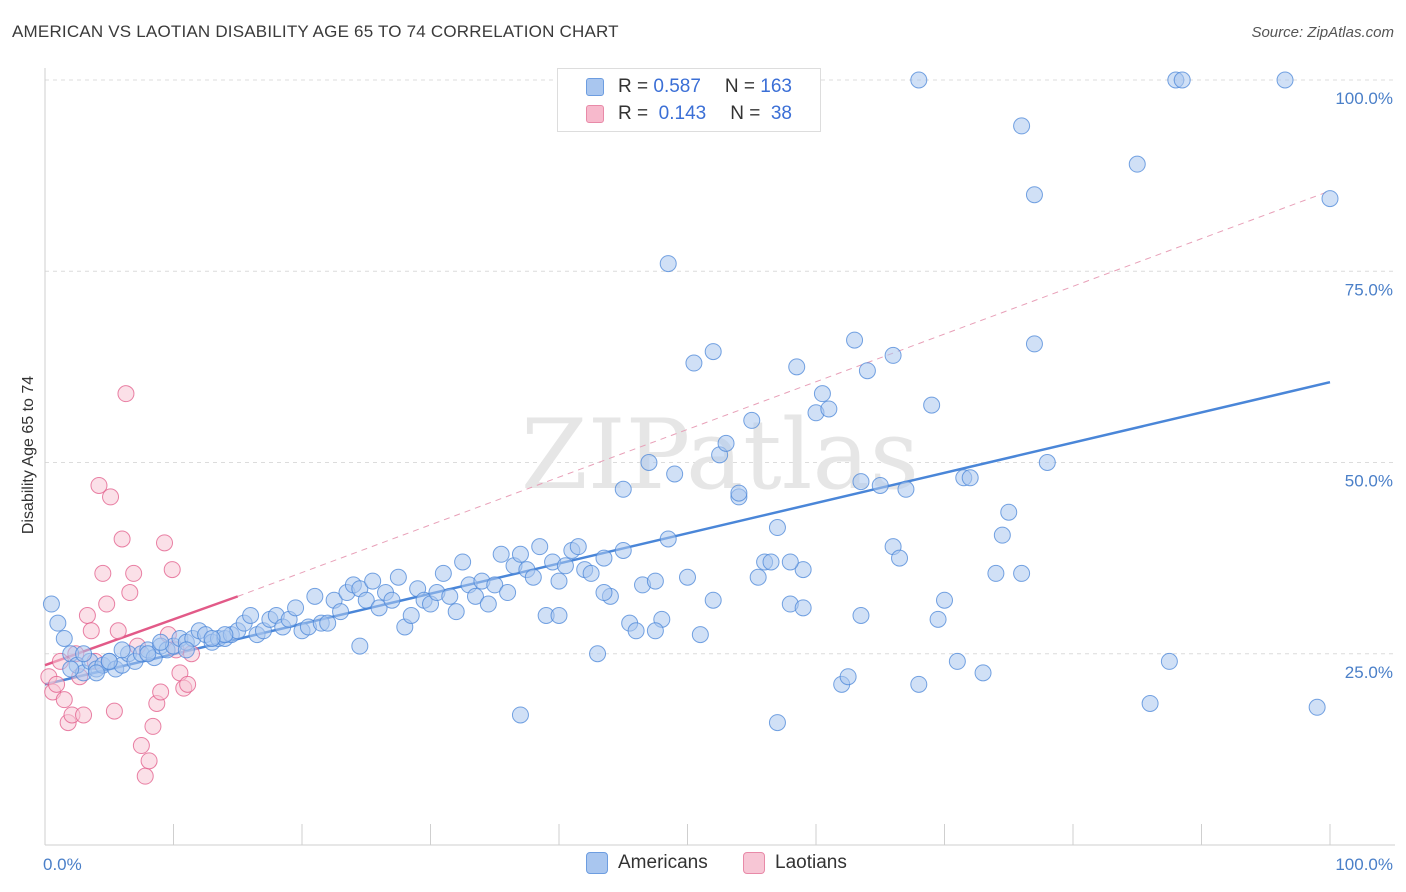 The height and width of the screenshot is (892, 1406). Describe the element at coordinates (811, 862) in the screenshot. I see `legend-label: Laotians` at that location.